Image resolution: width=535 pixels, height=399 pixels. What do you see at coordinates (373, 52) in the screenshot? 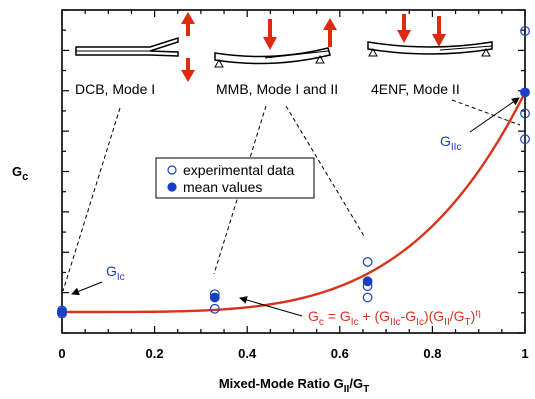
I see `4enf-support-left` at bounding box center [373, 52].